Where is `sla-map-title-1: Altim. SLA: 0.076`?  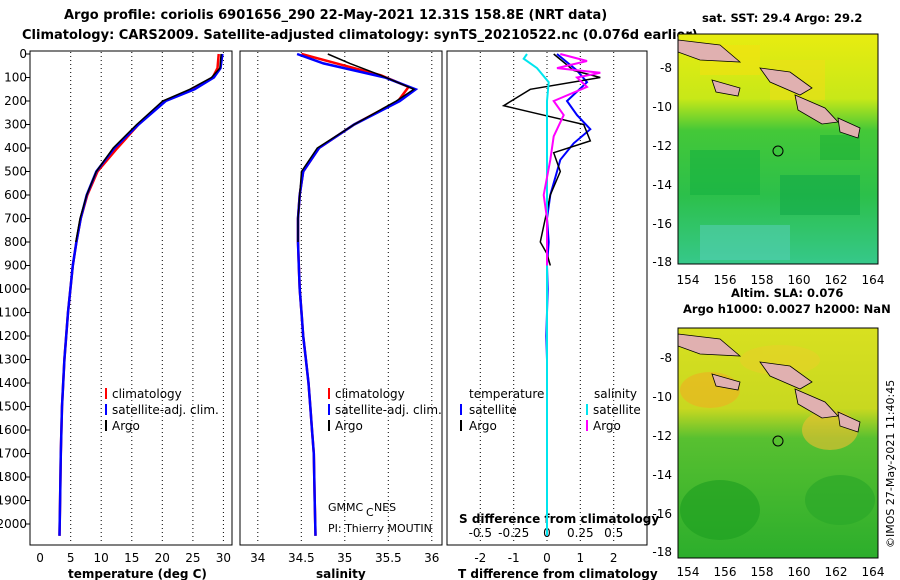 sla-map-title-1: Altim. SLA: 0.076 is located at coordinates (787, 293).